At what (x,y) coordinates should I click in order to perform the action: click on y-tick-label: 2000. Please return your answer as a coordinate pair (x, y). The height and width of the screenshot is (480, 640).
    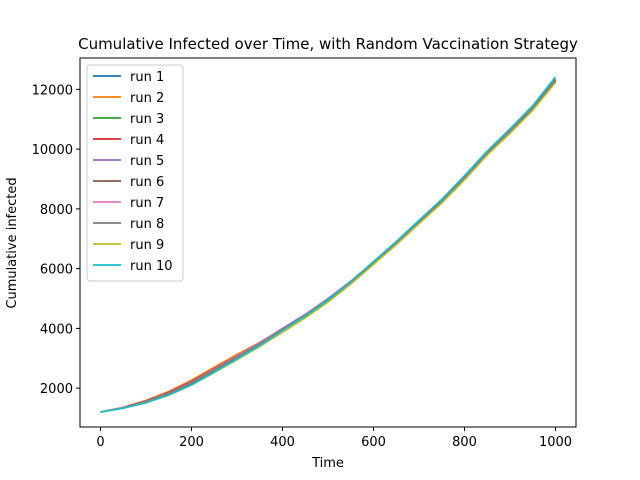
    Looking at the image, I should click on (56, 389).